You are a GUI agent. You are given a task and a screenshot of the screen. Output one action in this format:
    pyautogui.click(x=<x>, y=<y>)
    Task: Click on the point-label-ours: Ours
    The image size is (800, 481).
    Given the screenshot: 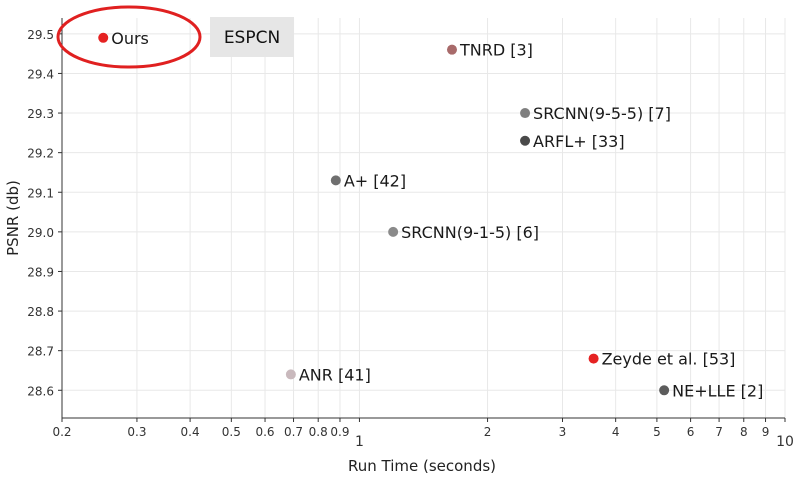 What is the action you would take?
    pyautogui.click(x=130, y=38)
    